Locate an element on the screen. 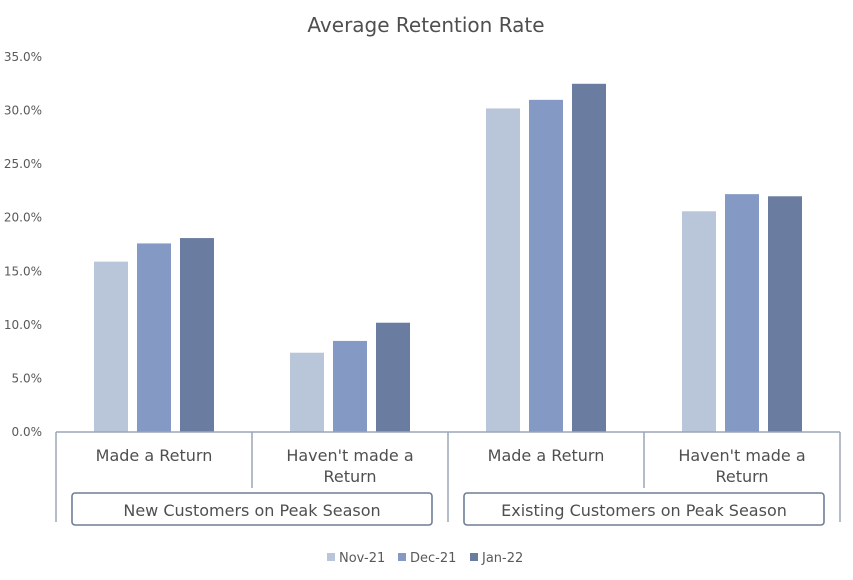 Image resolution: width=853 pixels, height=580 pixels. legend: Nov-21 Dec-21 Jan-22 is located at coordinates (425, 558).